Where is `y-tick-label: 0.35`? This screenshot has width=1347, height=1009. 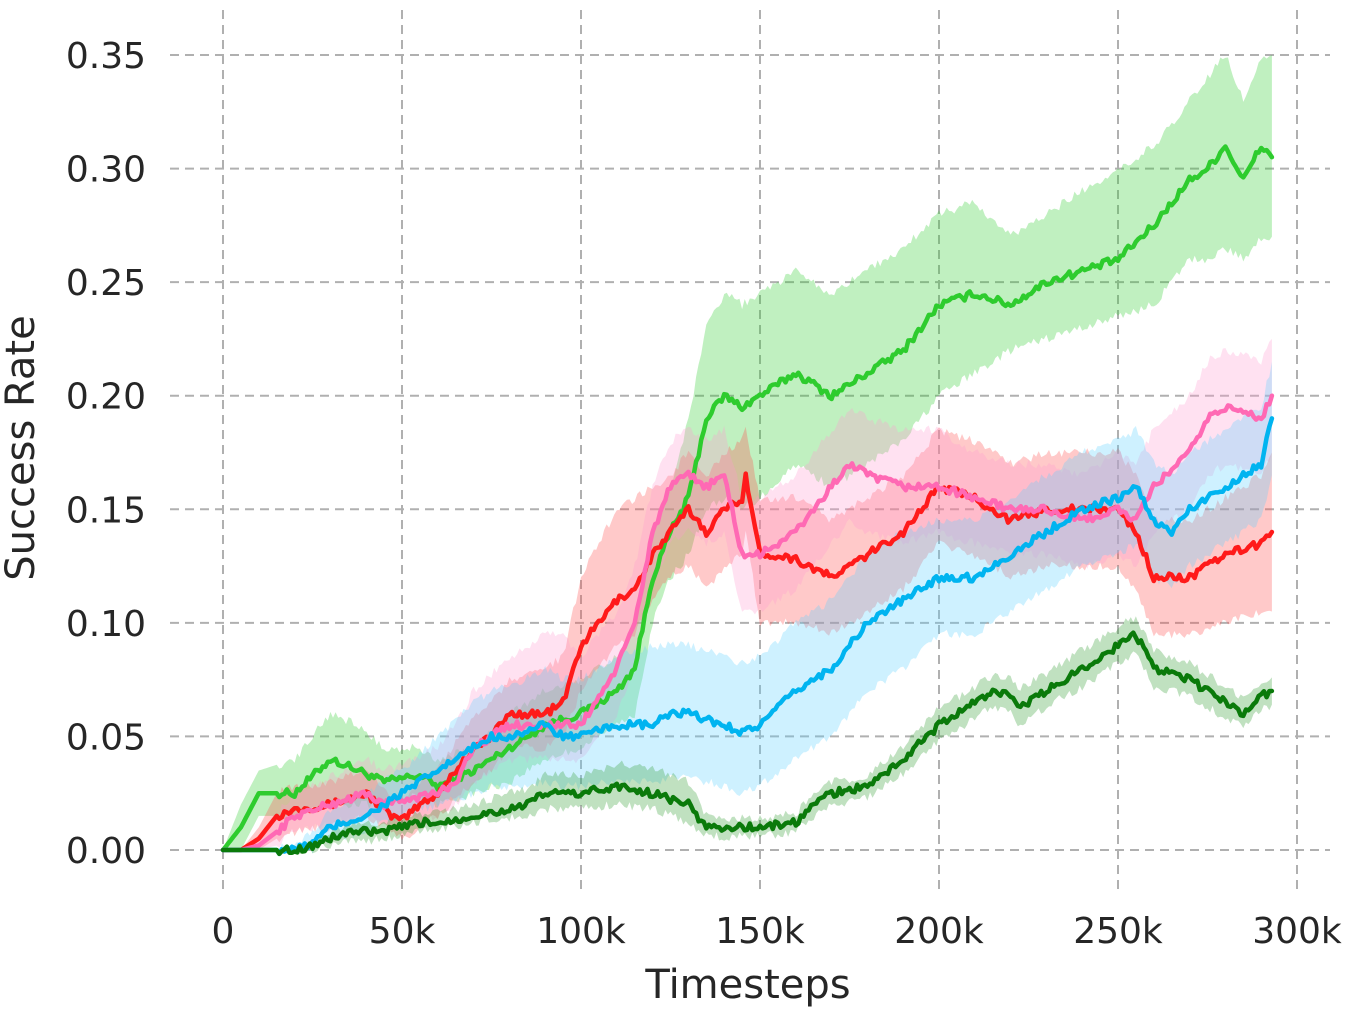 y-tick-label: 0.35 is located at coordinates (106, 56).